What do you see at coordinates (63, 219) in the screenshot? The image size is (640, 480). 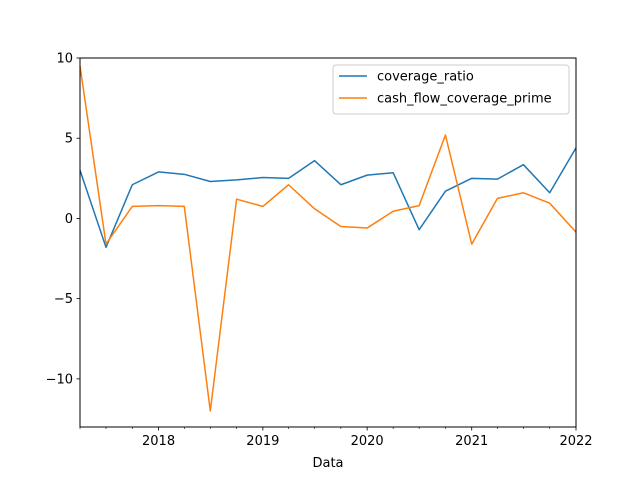 I see `y-axis: −10 −5 0 5 10` at bounding box center [63, 219].